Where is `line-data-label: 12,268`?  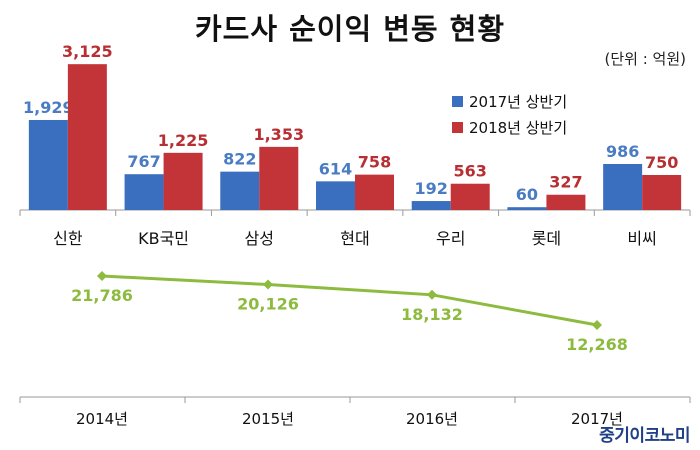
line-data-label: 12,268 is located at coordinates (597, 344).